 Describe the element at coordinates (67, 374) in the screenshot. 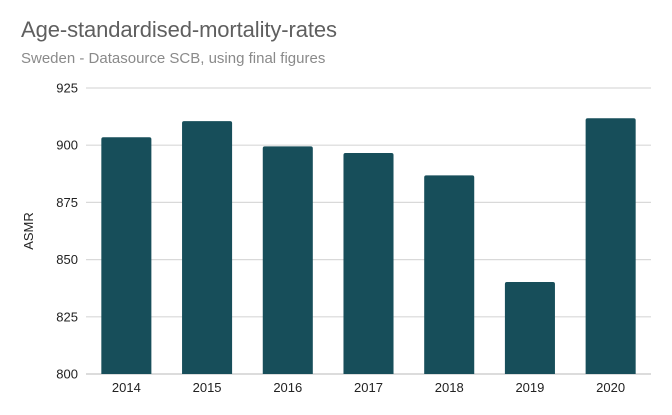

I see `y-tick-label: 800` at that location.